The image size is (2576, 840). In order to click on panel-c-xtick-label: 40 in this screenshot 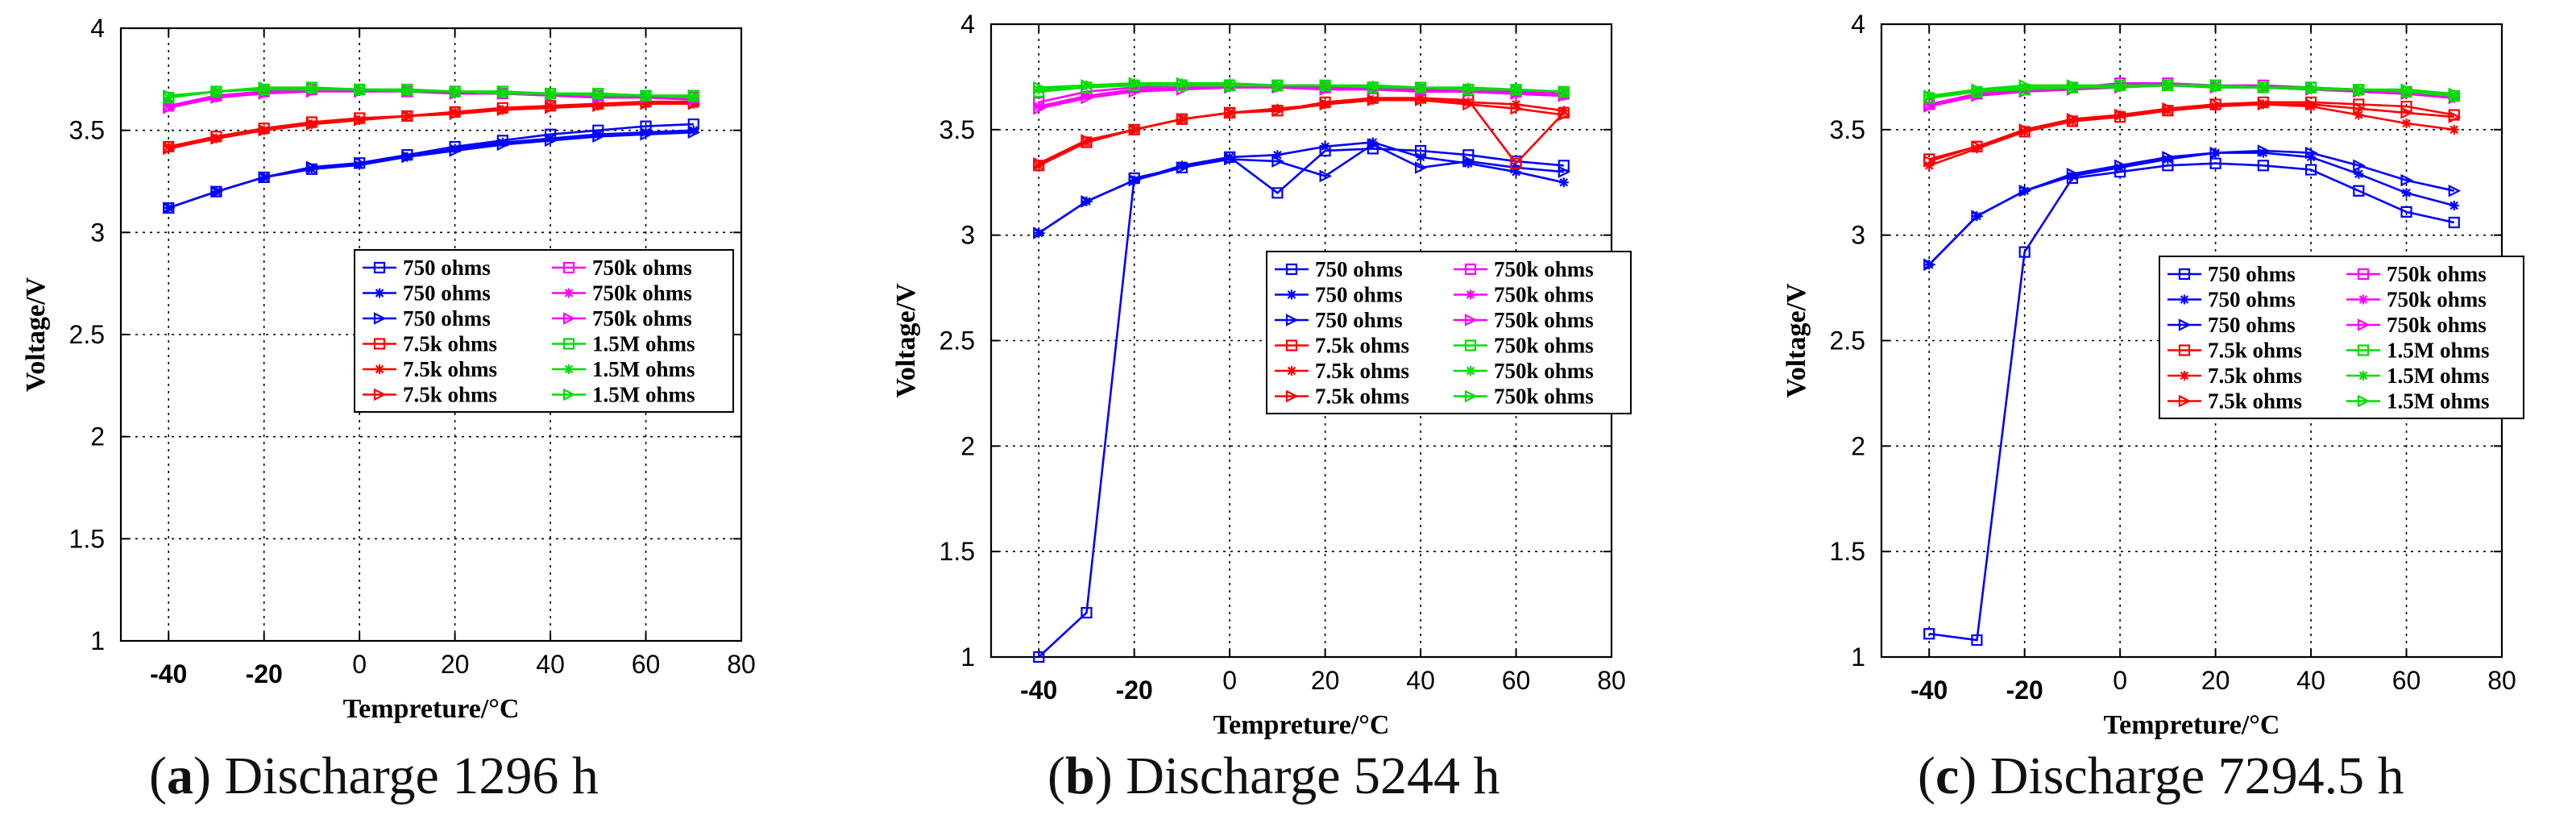, I will do `click(2310, 680)`.